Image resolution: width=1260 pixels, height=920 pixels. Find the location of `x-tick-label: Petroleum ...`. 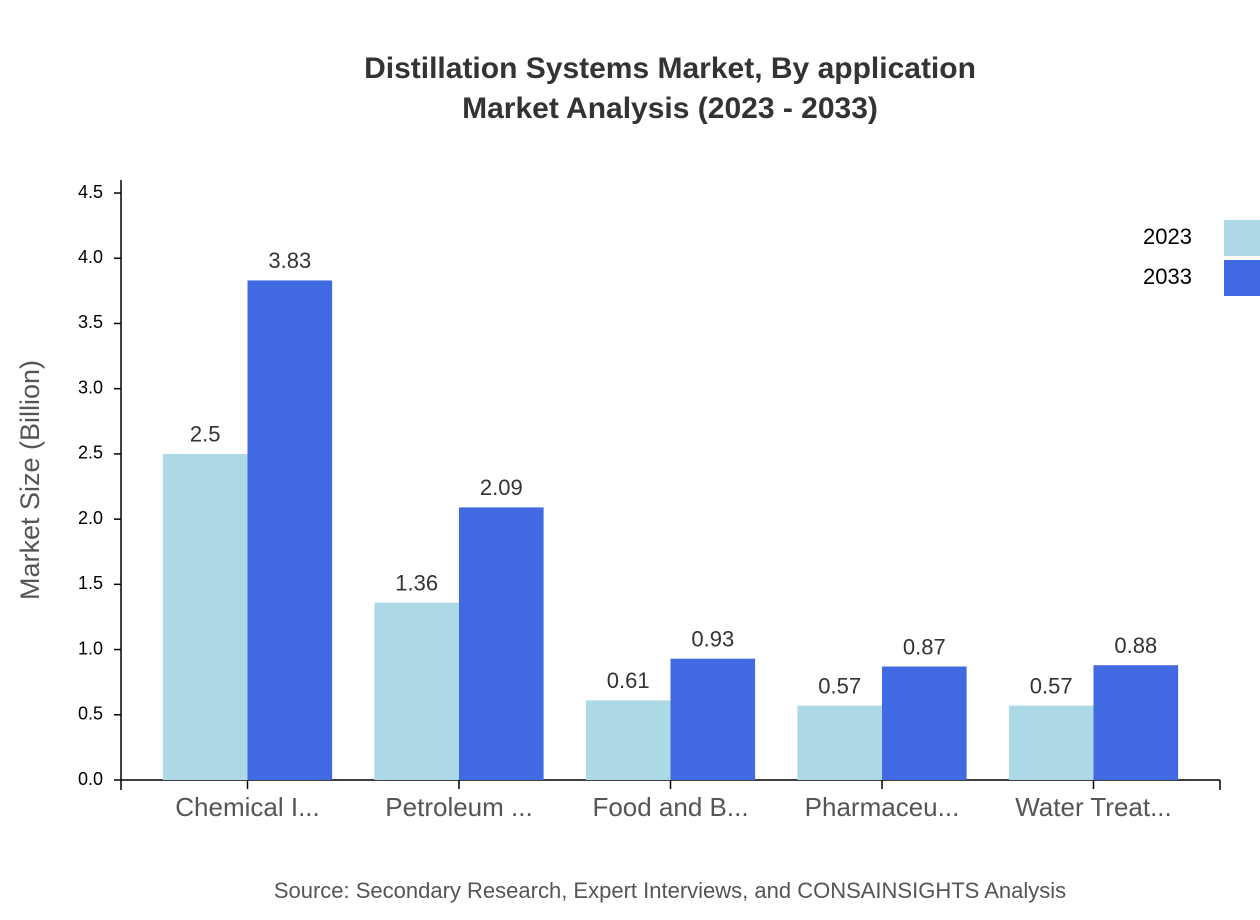

x-tick-label: Petroleum ... is located at coordinates (458, 807).